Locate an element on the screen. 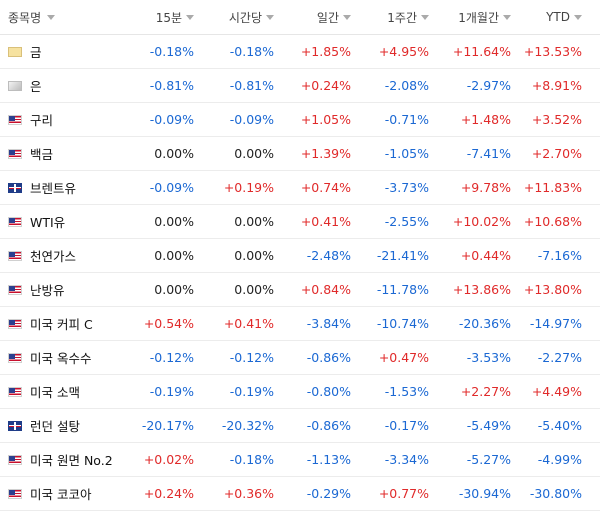 The height and width of the screenshot is (511, 600). change-value-cell: -0.86% is located at coordinates (328, 425).